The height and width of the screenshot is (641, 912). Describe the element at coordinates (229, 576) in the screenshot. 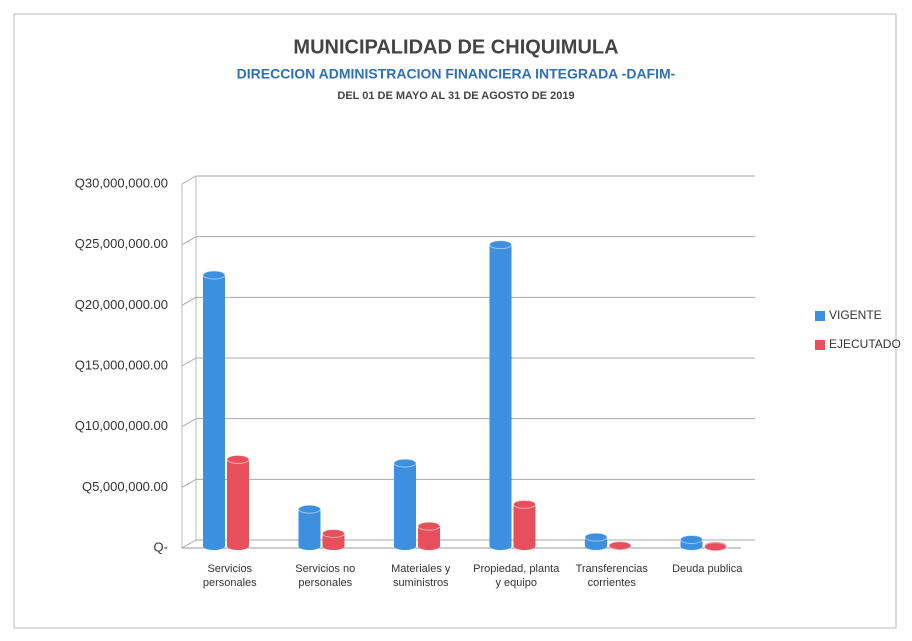

I see `x-tick-label: Servicios personales` at that location.